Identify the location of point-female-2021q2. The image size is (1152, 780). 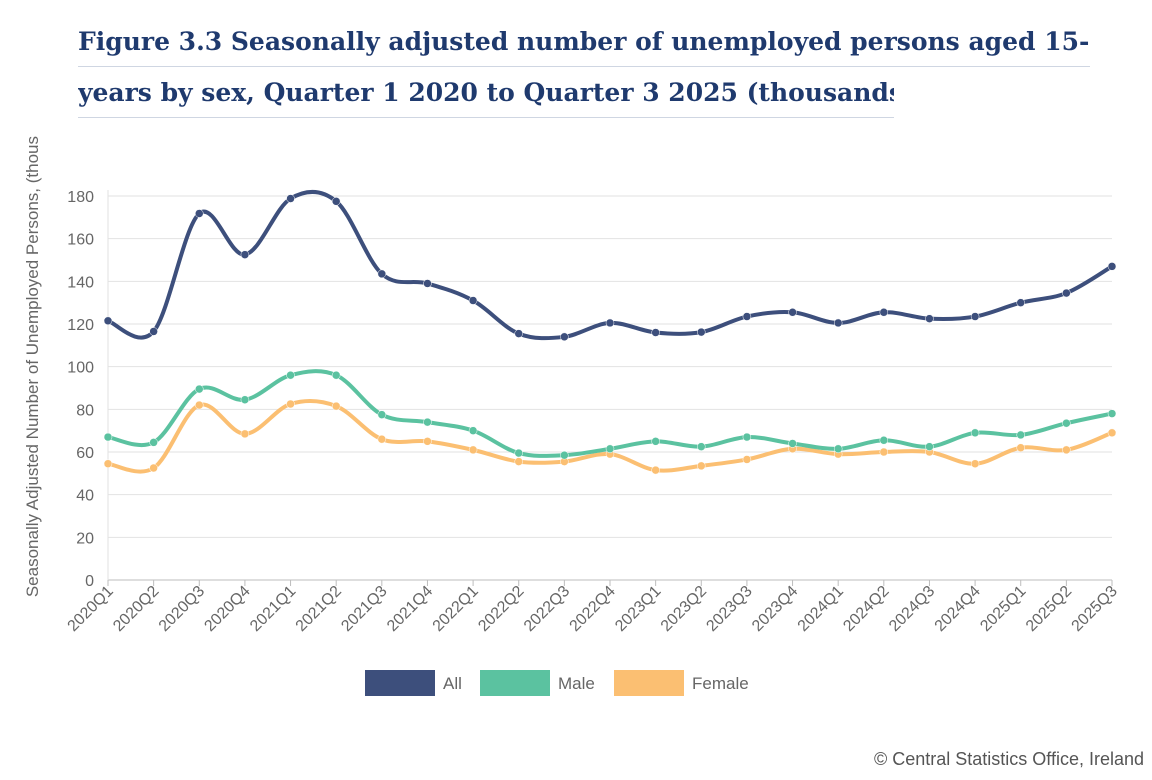
(336, 406).